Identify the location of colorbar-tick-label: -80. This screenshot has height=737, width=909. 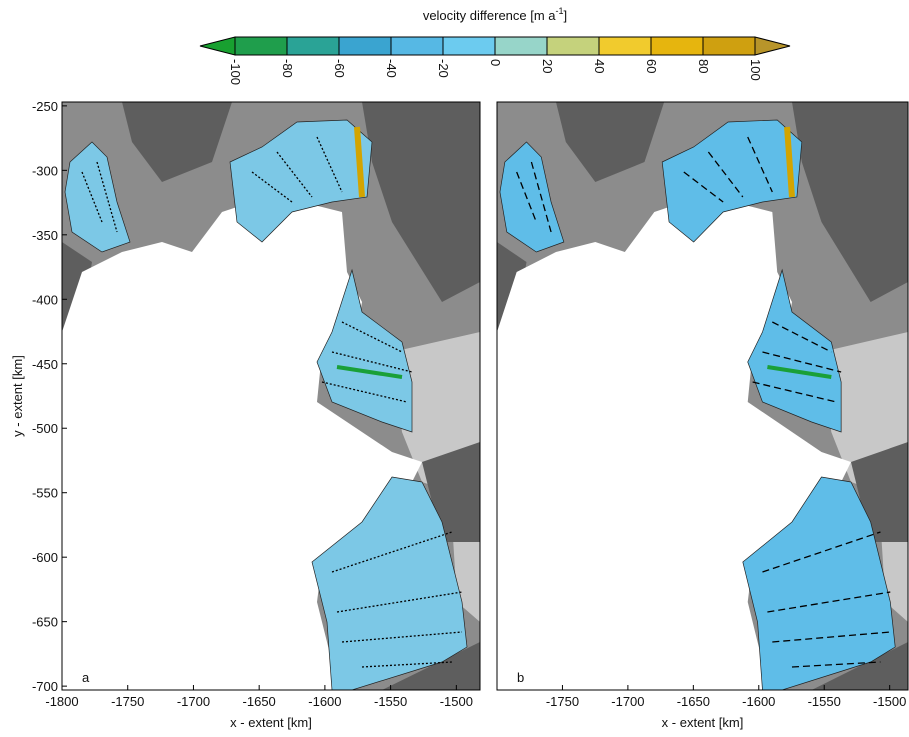
(287, 68).